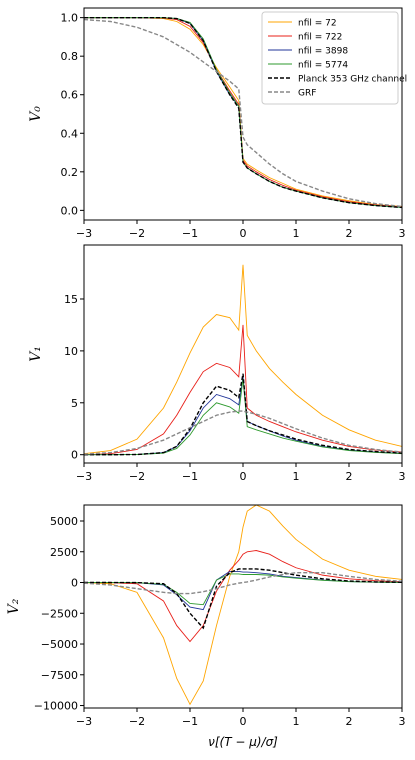  I want to click on y-tick-label: 0.4, so click(70, 133).